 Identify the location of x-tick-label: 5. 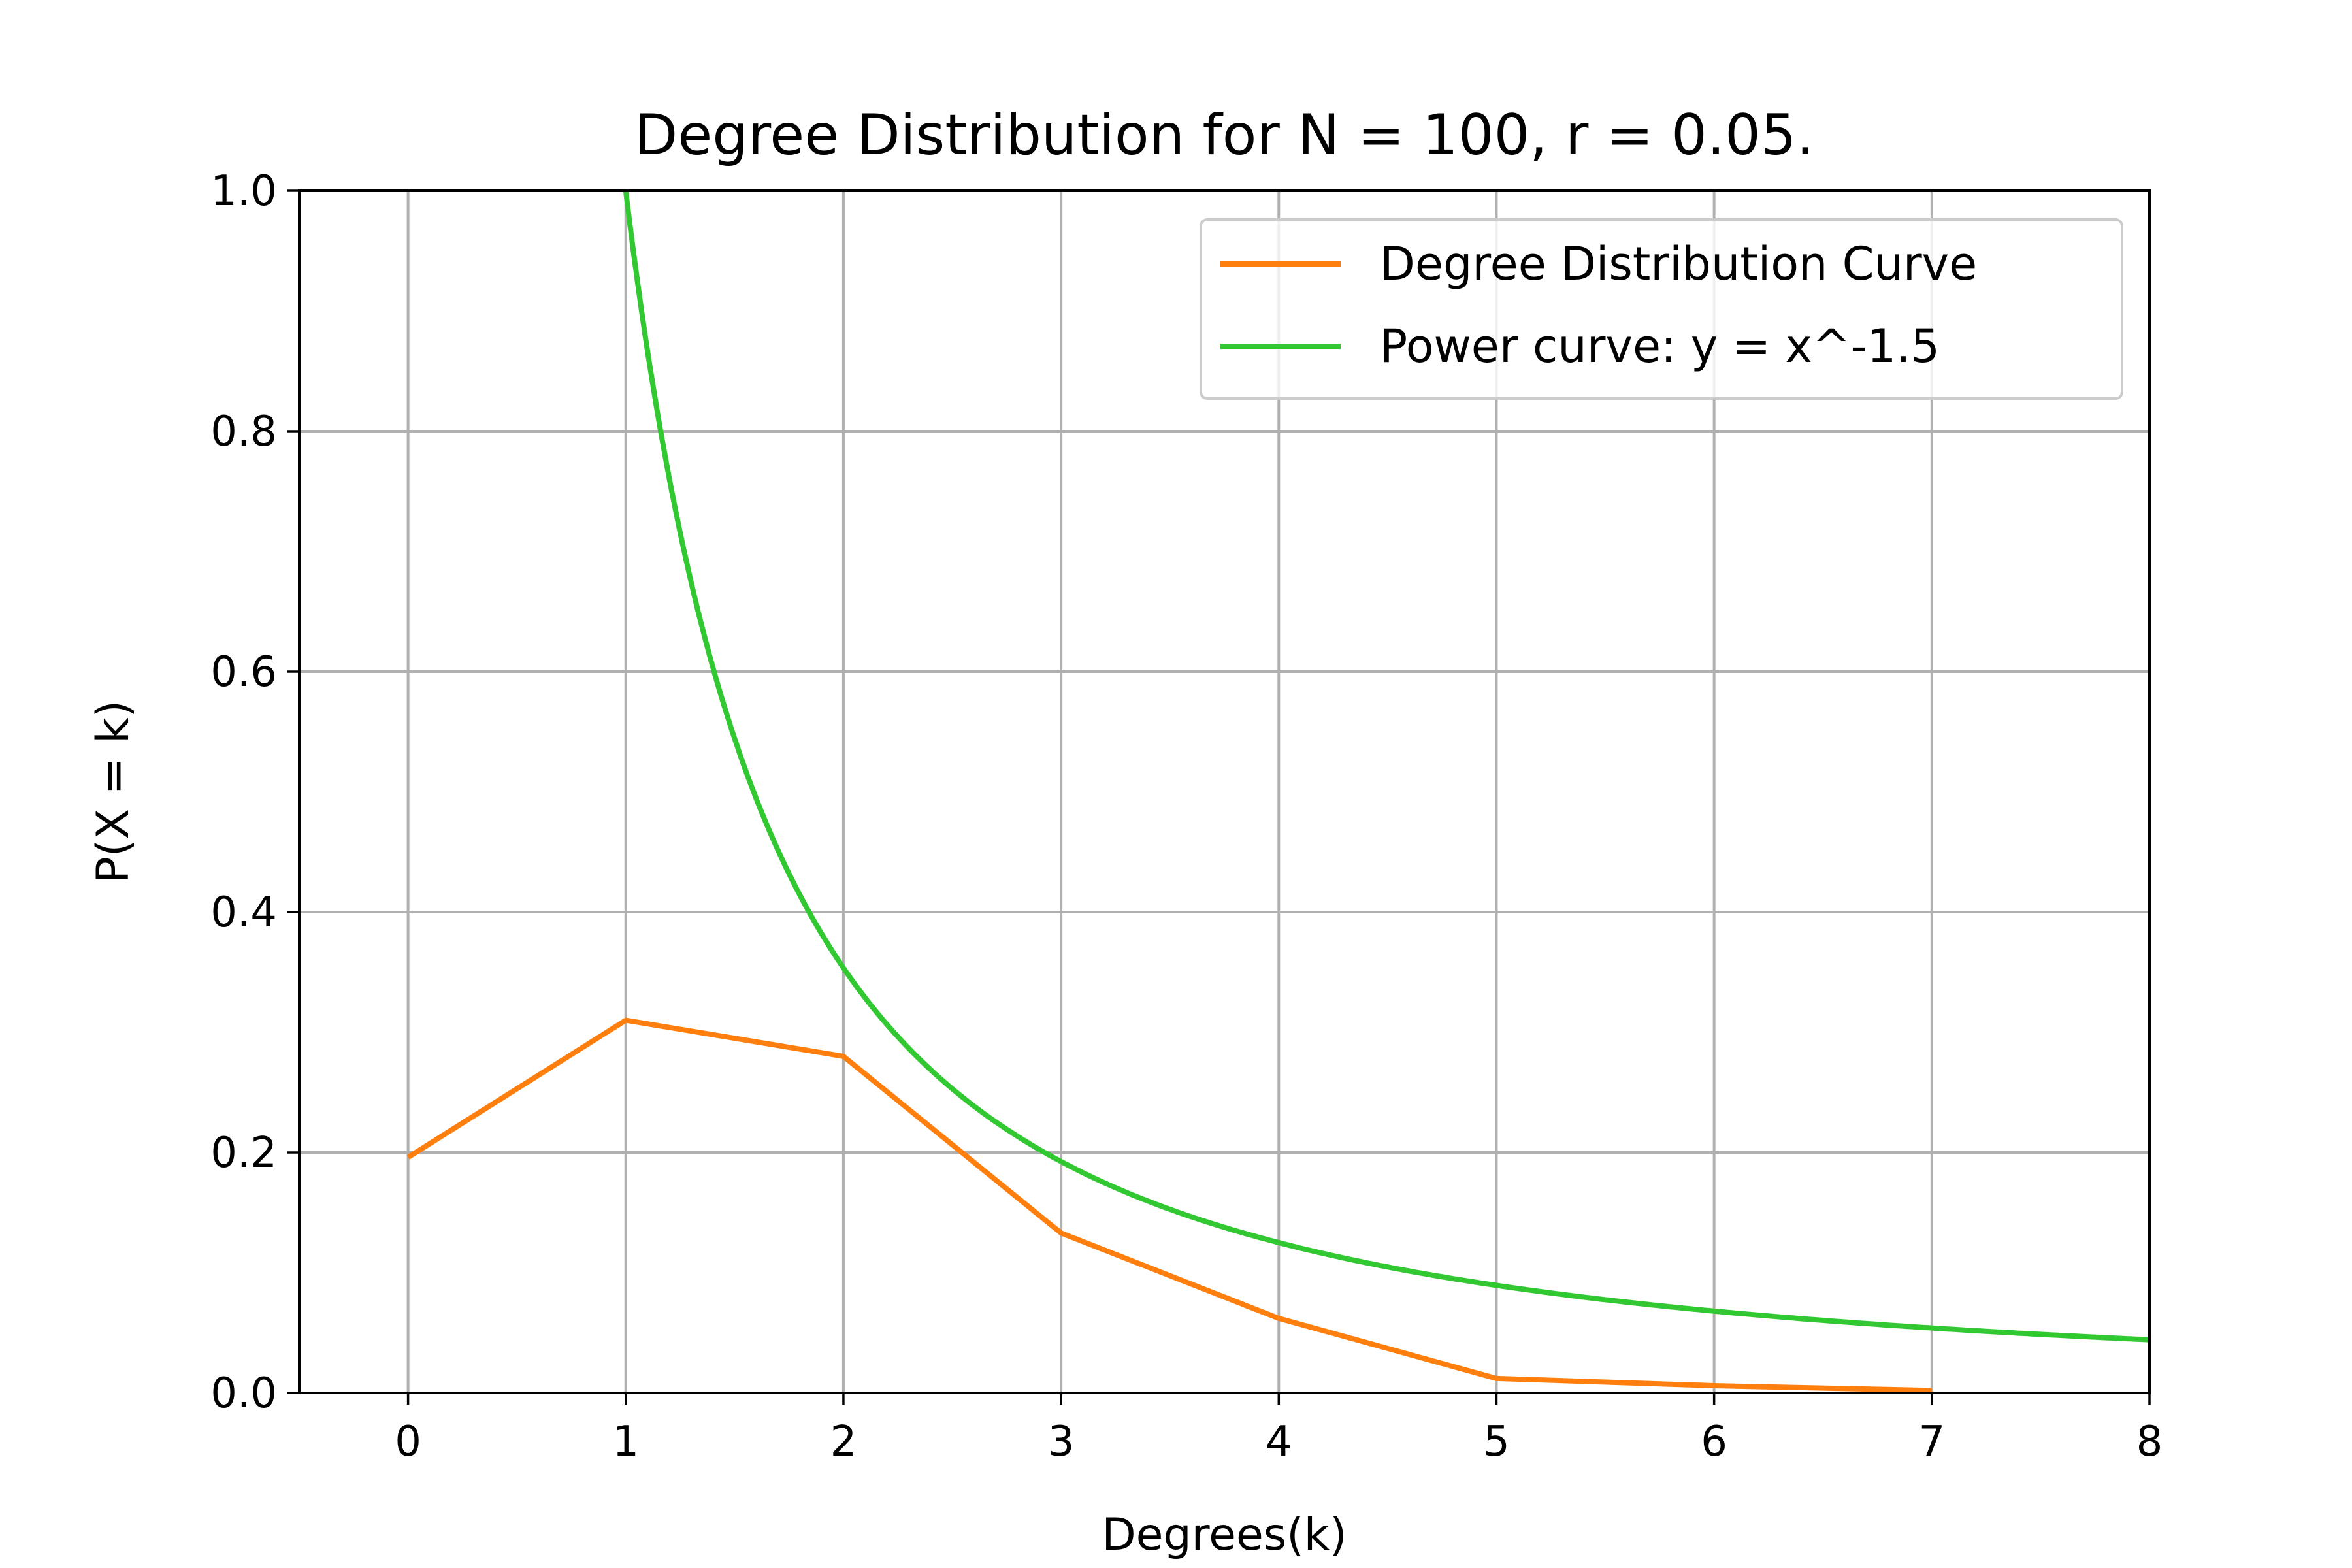
(1496, 1442).